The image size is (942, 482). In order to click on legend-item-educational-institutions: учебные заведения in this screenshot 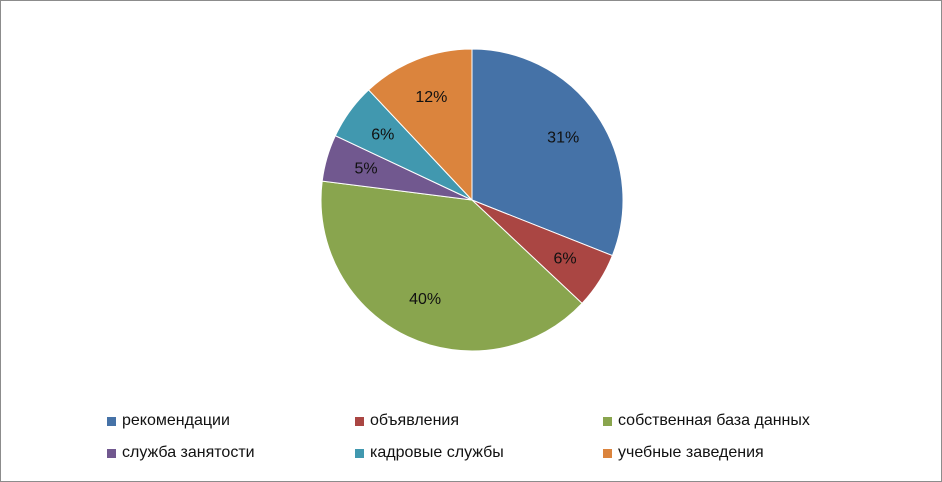, I will do `click(745, 453)`.